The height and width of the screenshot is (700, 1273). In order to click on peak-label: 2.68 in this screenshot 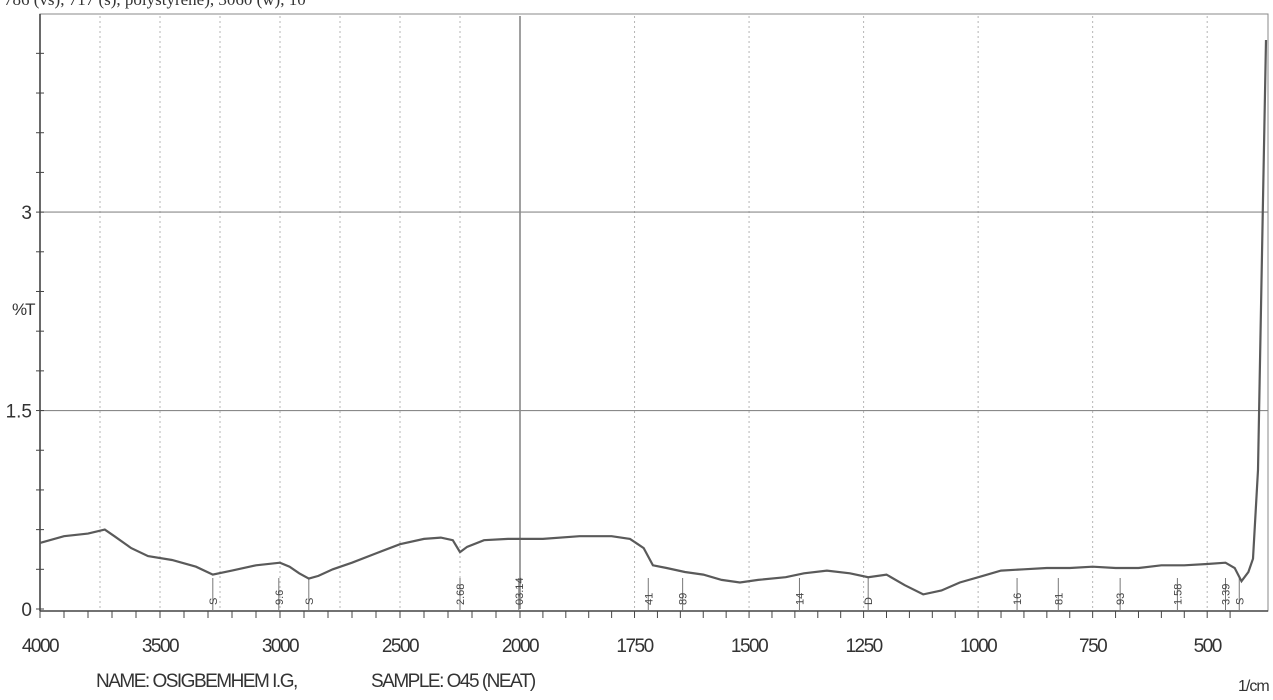, I will do `click(461, 594)`.